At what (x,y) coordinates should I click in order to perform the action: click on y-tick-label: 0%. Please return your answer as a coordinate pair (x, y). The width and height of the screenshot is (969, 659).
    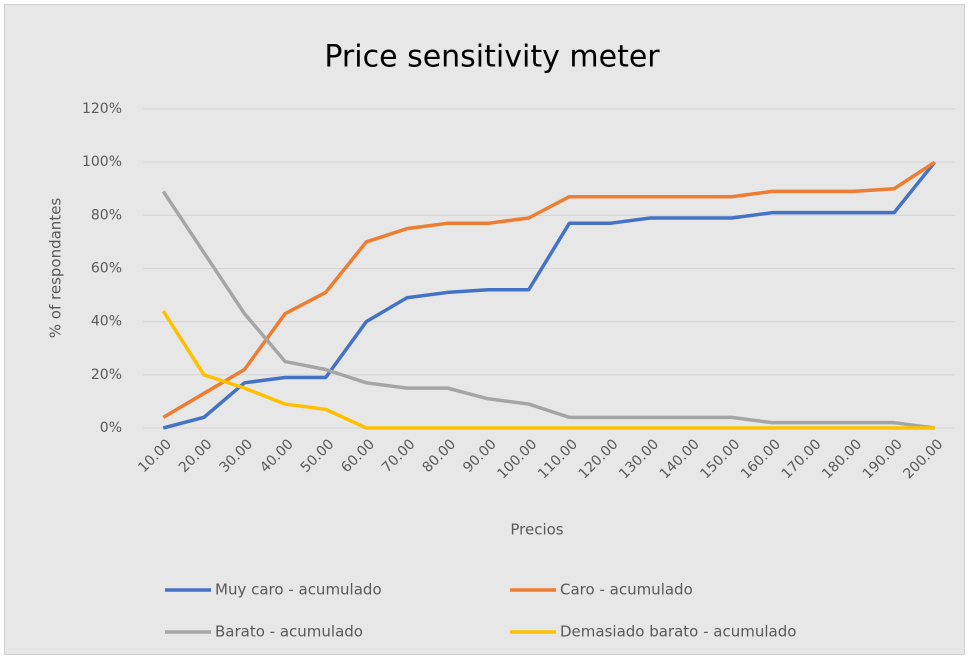
    Looking at the image, I should click on (111, 428).